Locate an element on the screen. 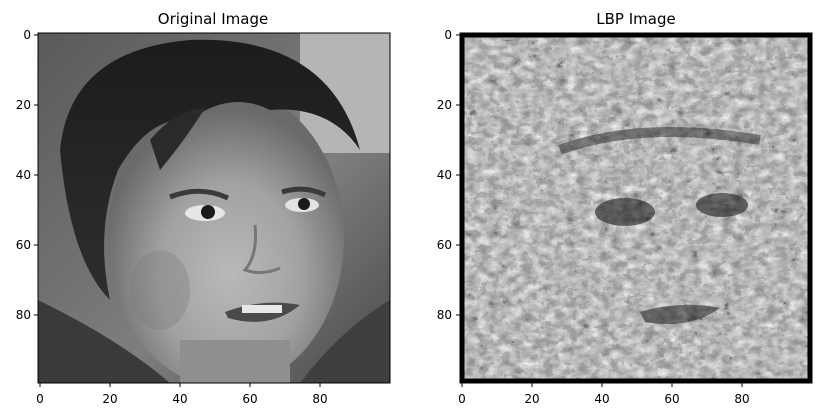 This screenshot has height=418, width=822. original-y-axis: 0 20 40 60 80 is located at coordinates (27, 175).